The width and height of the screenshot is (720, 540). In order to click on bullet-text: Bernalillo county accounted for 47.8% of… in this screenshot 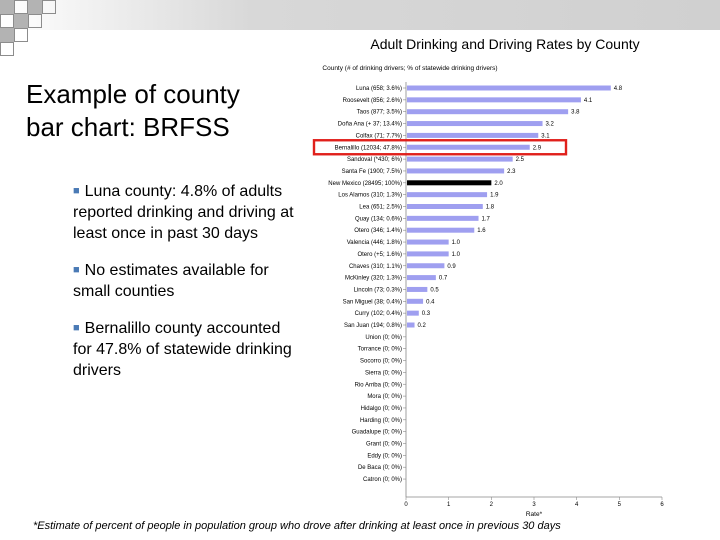, I will do `click(182, 349)`.